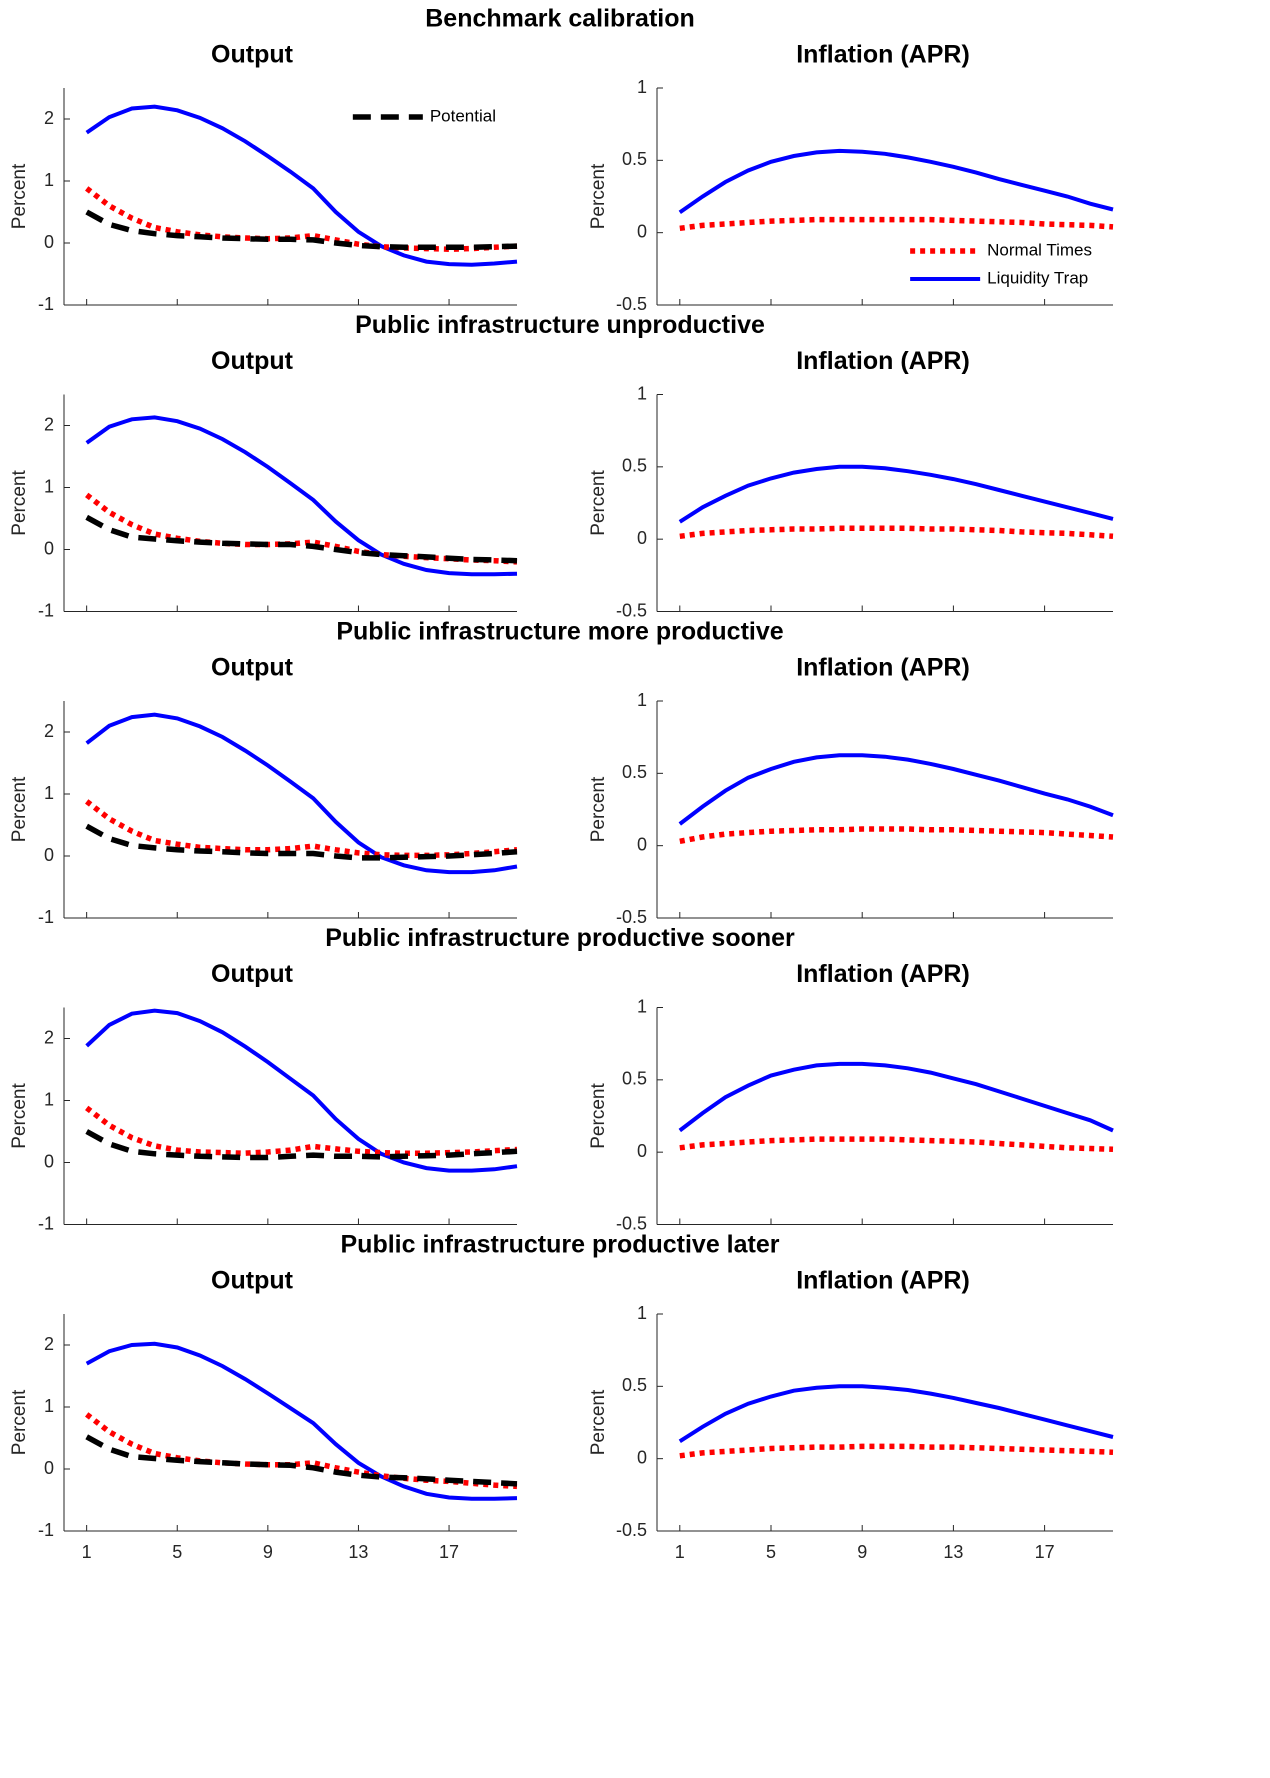  Describe the element at coordinates (560, 325) in the screenshot. I see `row-title: Public infrastructure unproductive` at that location.